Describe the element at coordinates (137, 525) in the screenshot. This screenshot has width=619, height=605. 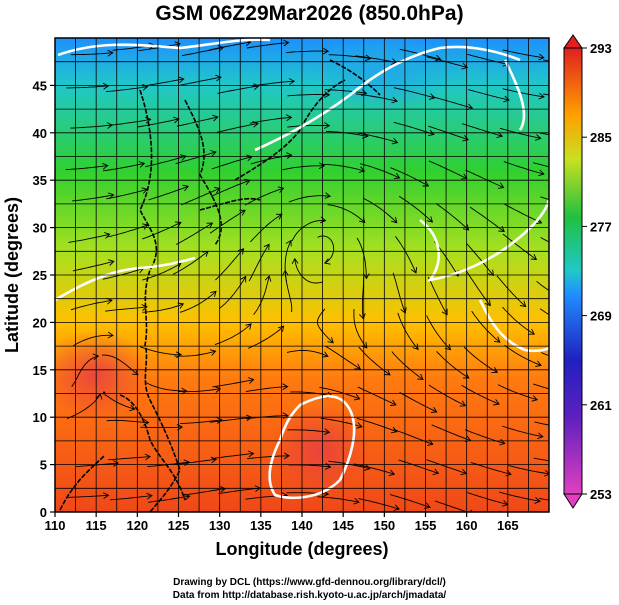
I see `x-tick-label: 120` at that location.